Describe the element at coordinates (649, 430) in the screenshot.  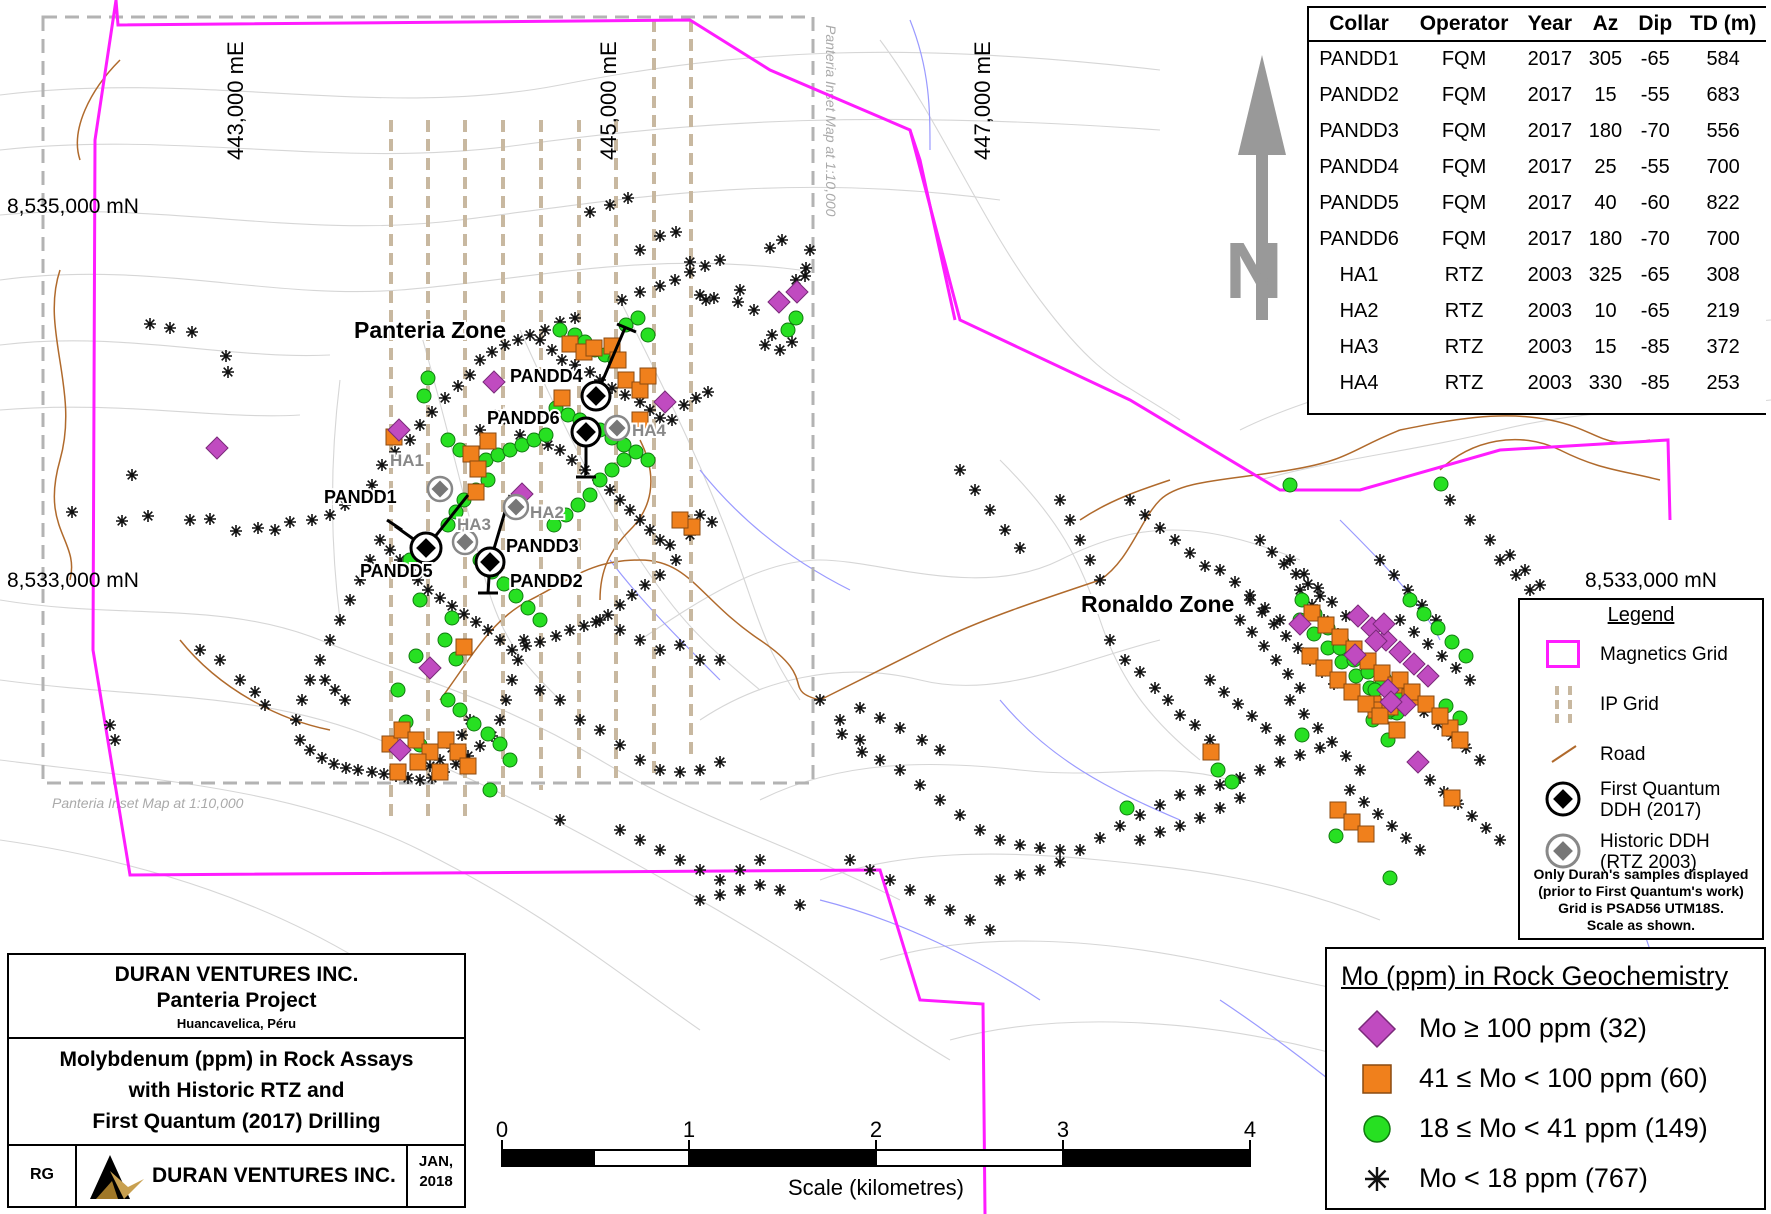
I see `ha4-label: HA4` at that location.